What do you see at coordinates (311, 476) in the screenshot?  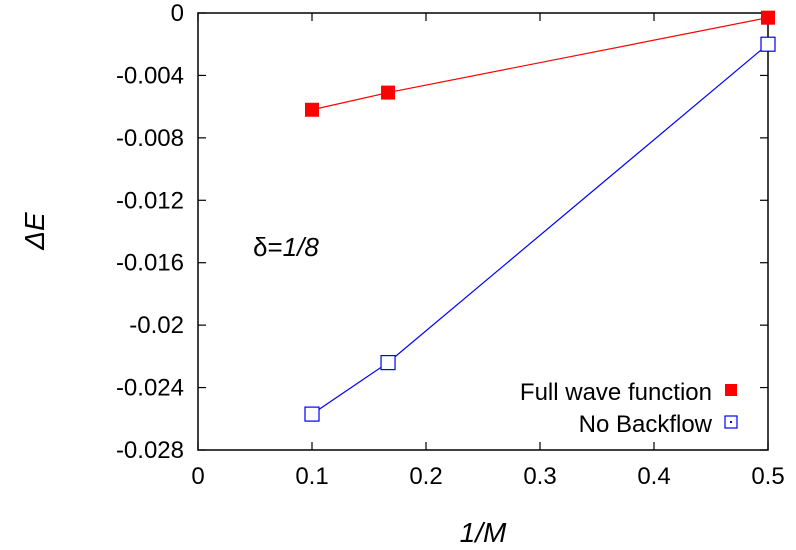 I see `x-tick-label: 0.1` at bounding box center [311, 476].